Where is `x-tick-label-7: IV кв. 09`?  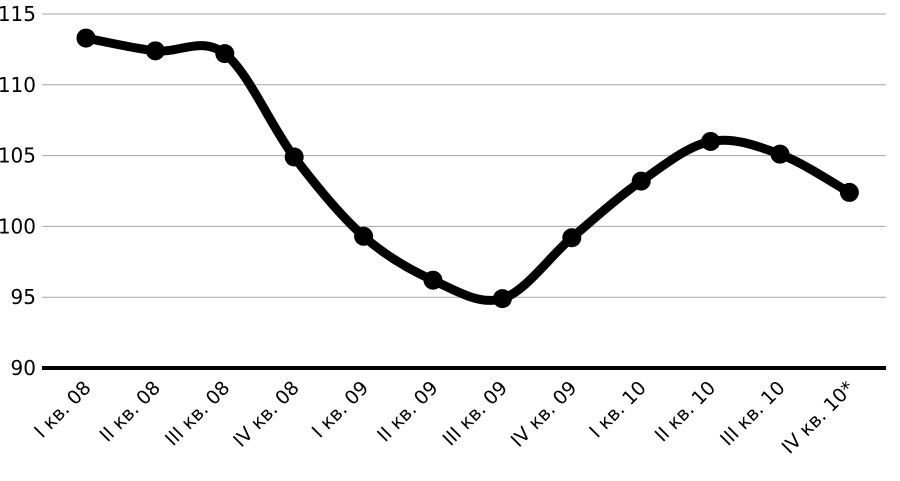
x-tick-label-7: IV кв. 09 is located at coordinates (544, 414).